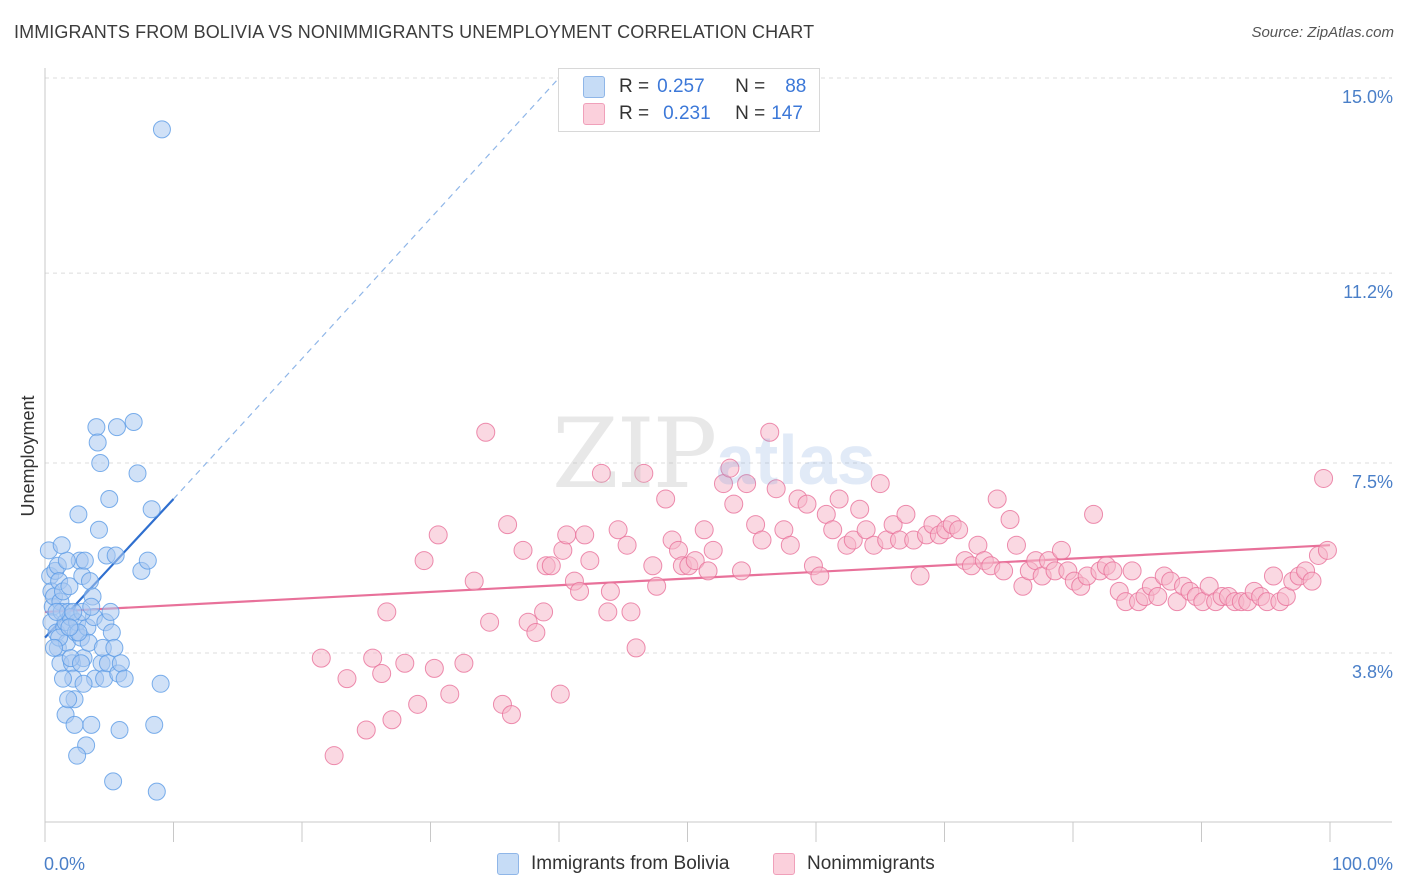  I want to click on legend-row-nonimmigrants: R = 0.231 N = 147, so click(693, 114).